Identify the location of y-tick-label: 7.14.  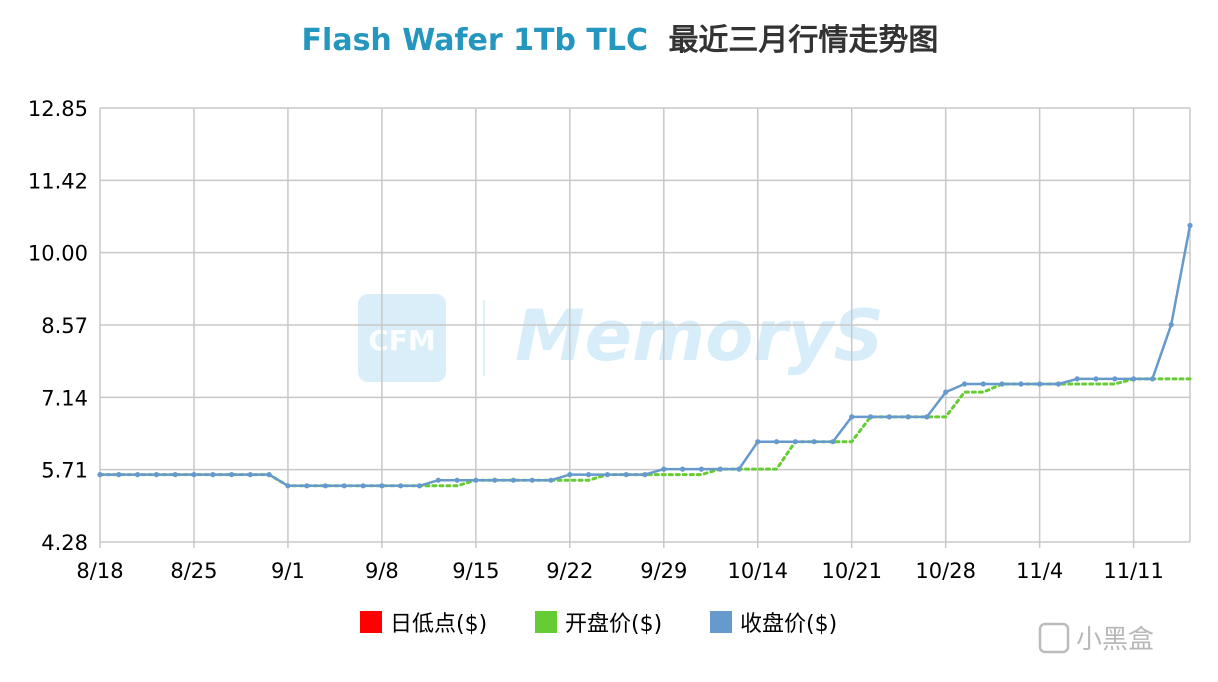
(64, 398).